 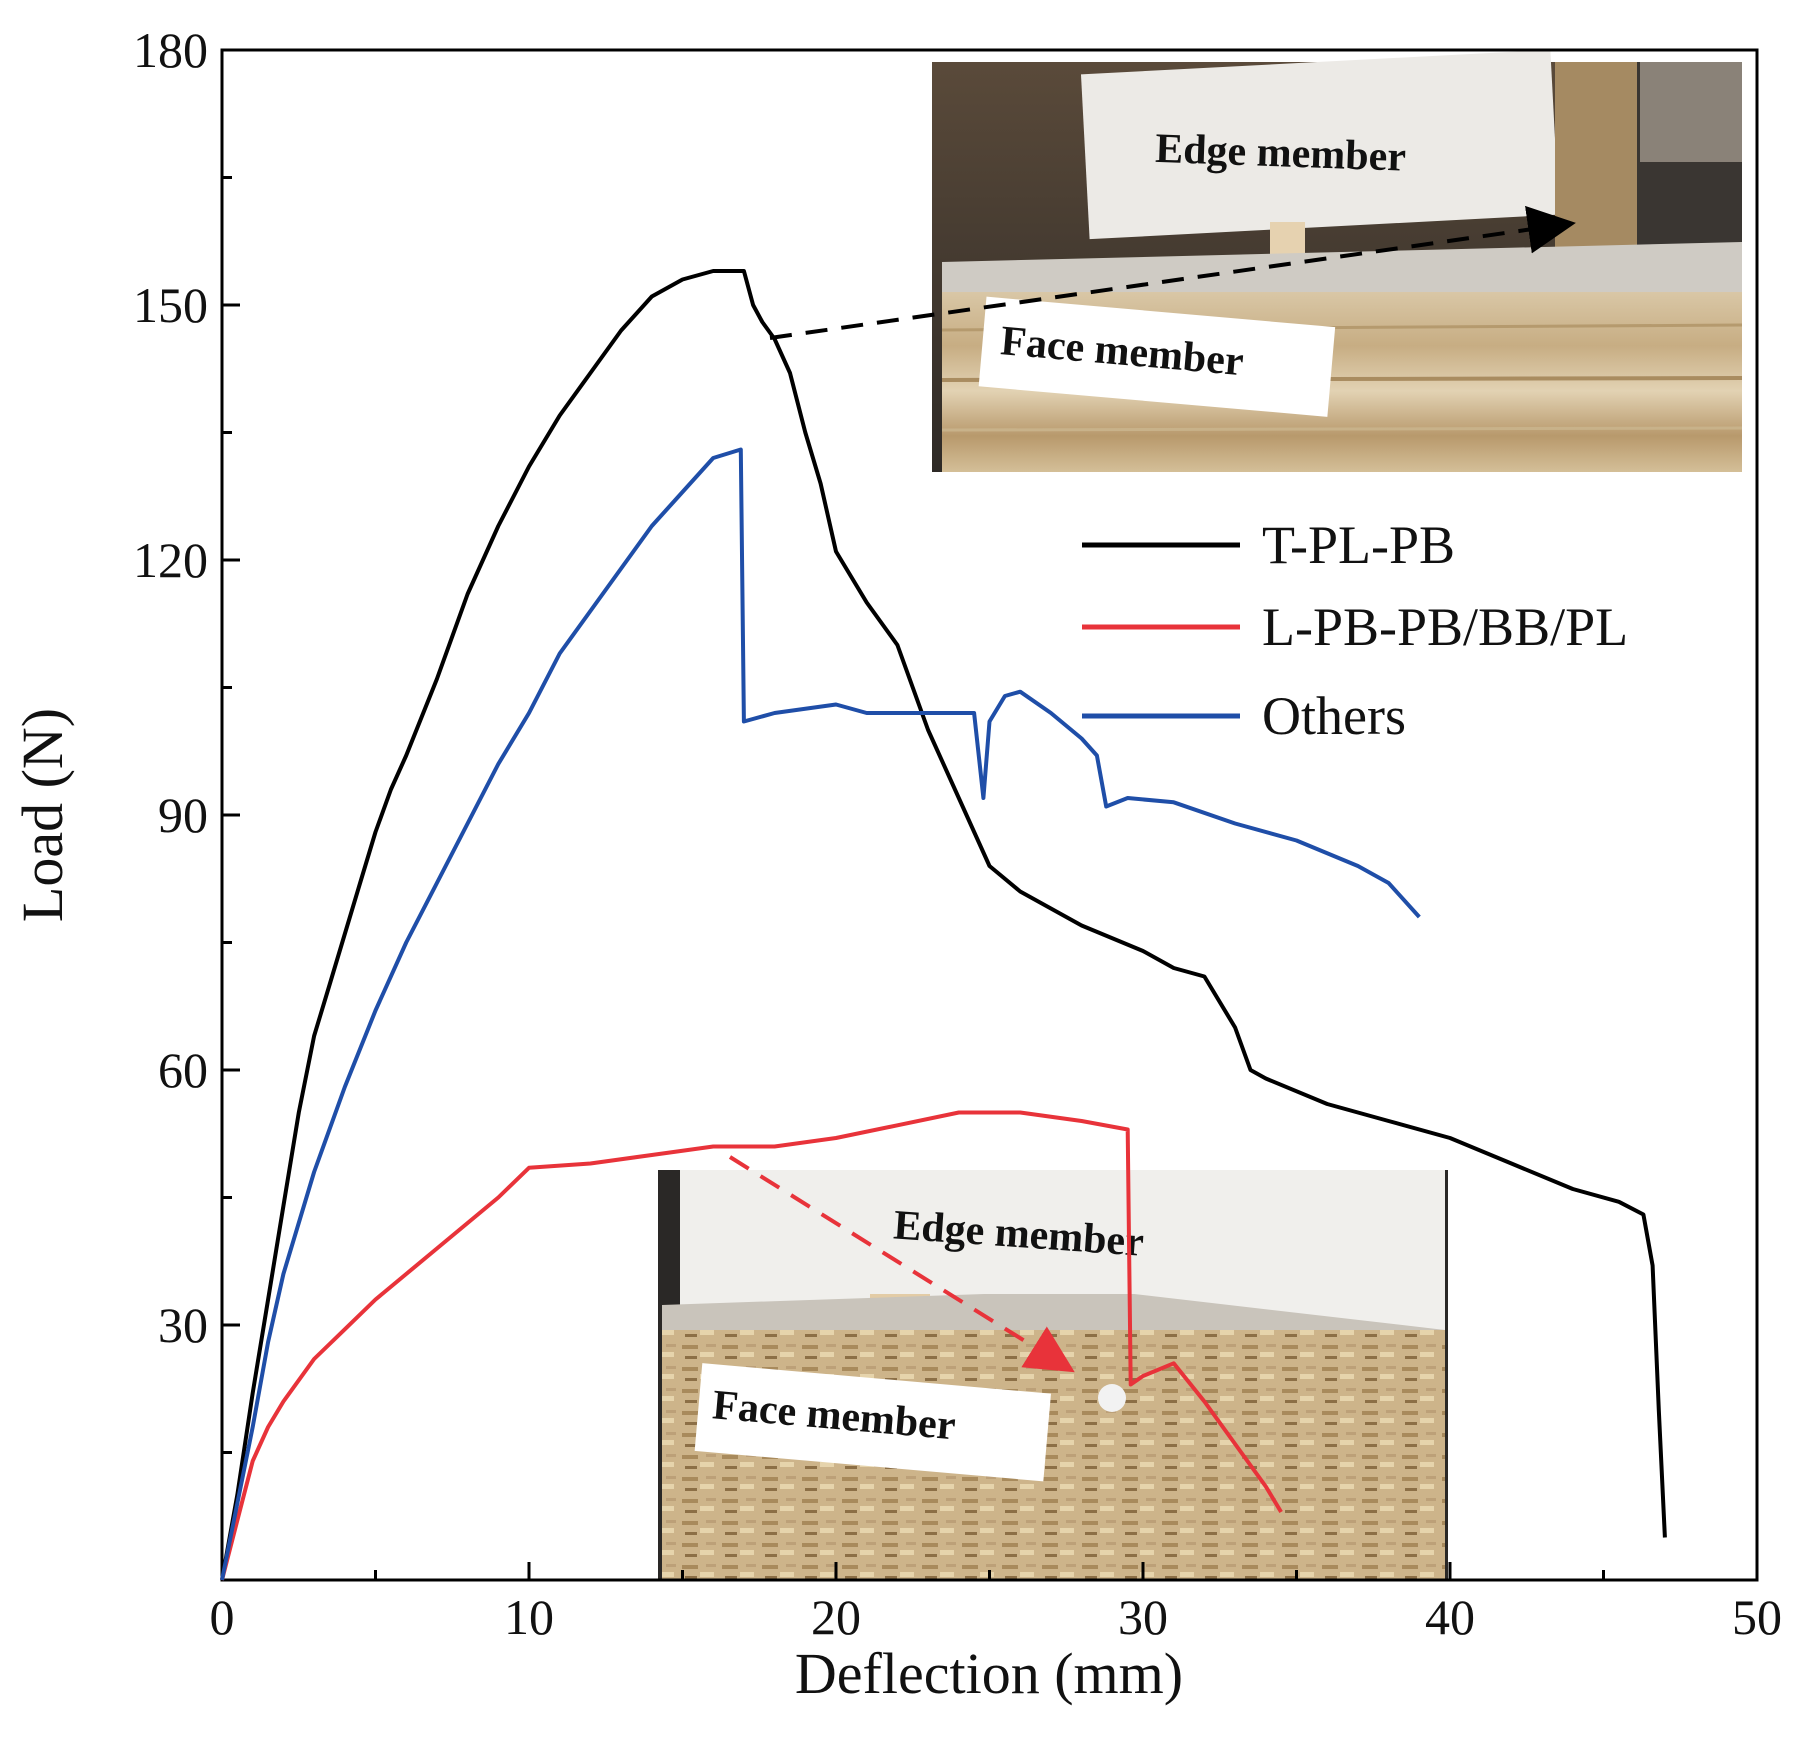 I want to click on x-axis-title: Deflection (mm), so click(x=989, y=1673).